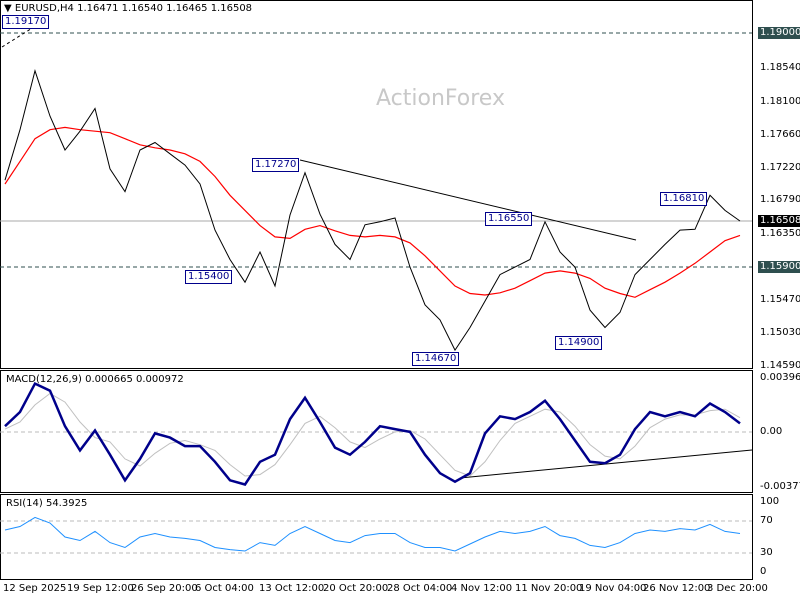  What do you see at coordinates (47, 503) in the screenshot?
I see `rsi-title: RSI(14) 54.3925` at bounding box center [47, 503].